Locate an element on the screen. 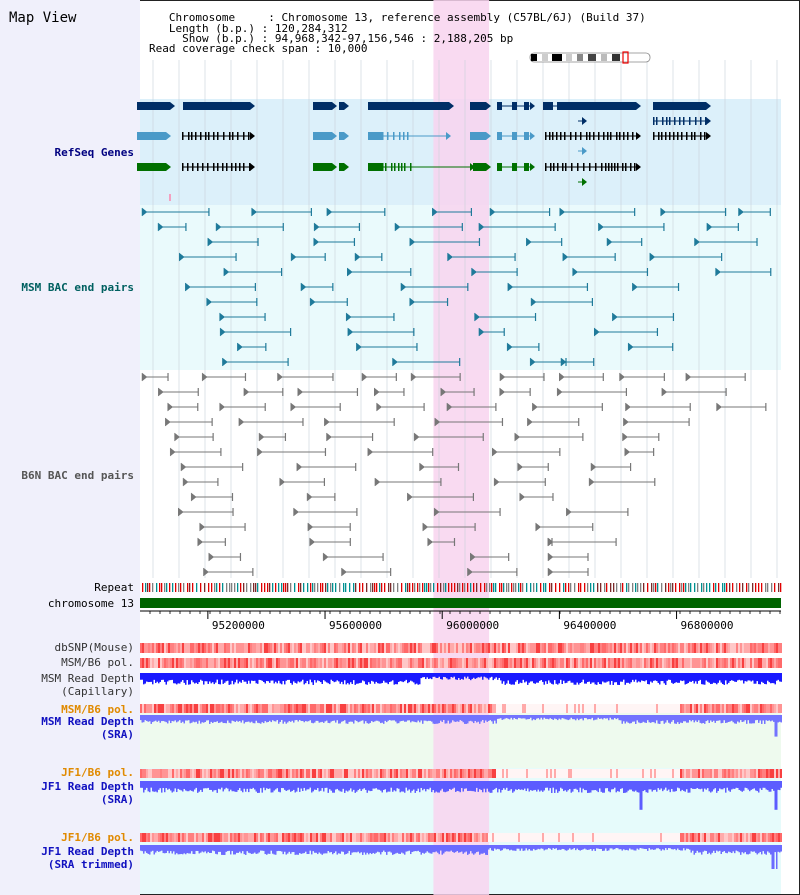 This screenshot has height=895, width=800. track-label-b6n-bac: B6N BAC end pairs is located at coordinates (77, 475).